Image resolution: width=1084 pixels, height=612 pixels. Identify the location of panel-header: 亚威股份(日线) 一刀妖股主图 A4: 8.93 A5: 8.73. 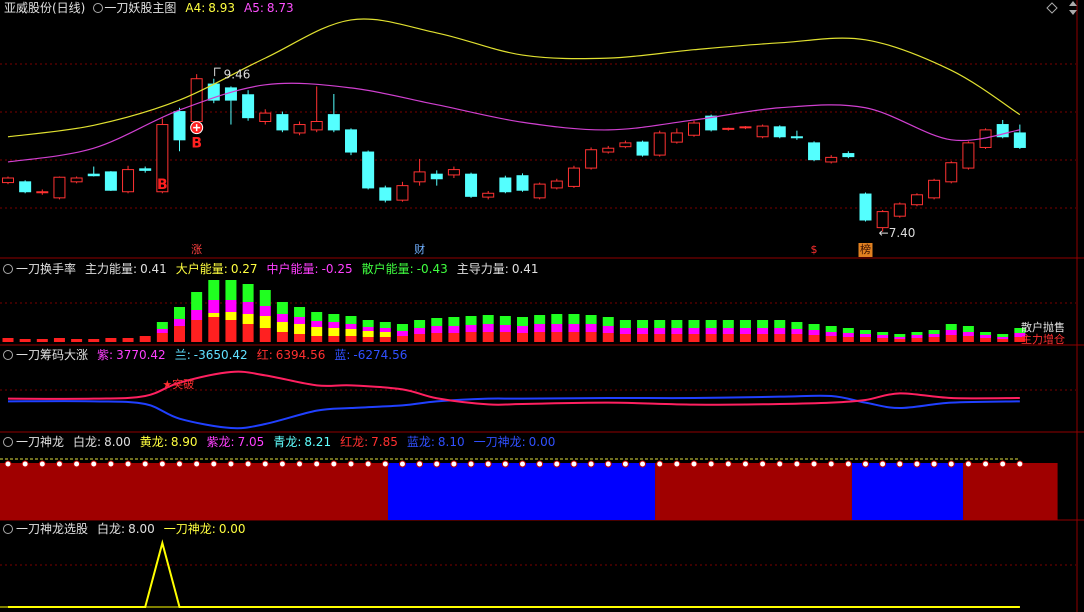
(150, 8).